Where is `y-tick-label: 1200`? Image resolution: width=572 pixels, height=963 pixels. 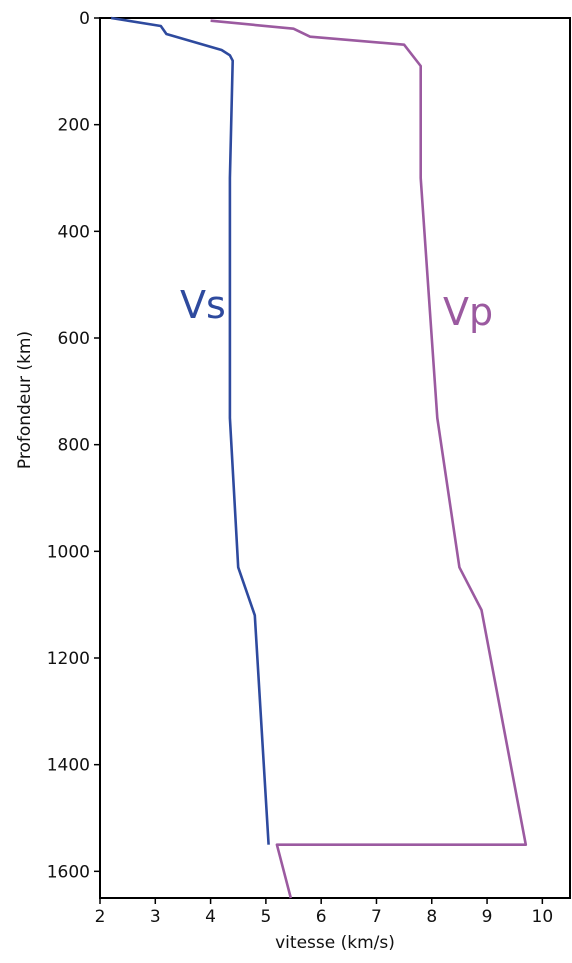 y-tick-label: 1200 is located at coordinates (68, 659).